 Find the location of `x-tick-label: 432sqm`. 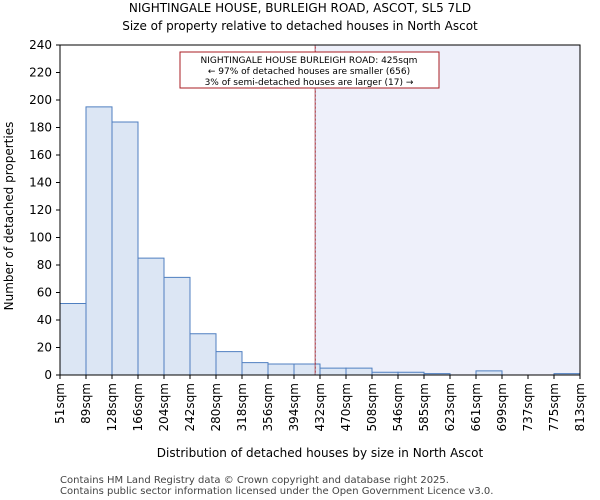

x-tick-label: 432sqm is located at coordinates (320, 407).